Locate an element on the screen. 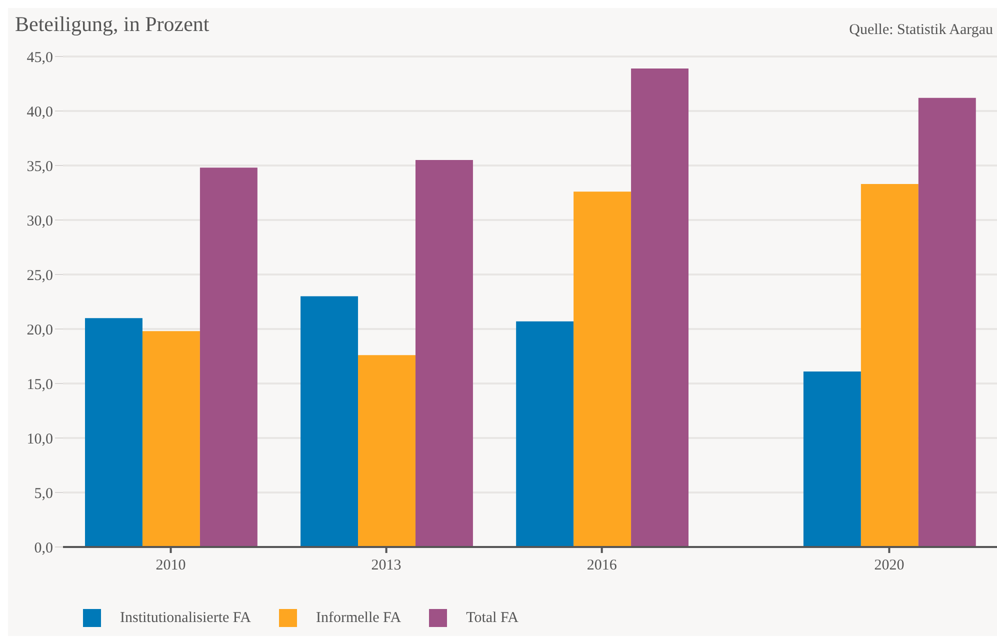  y-tick-label: 30,0 is located at coordinates (39, 221).